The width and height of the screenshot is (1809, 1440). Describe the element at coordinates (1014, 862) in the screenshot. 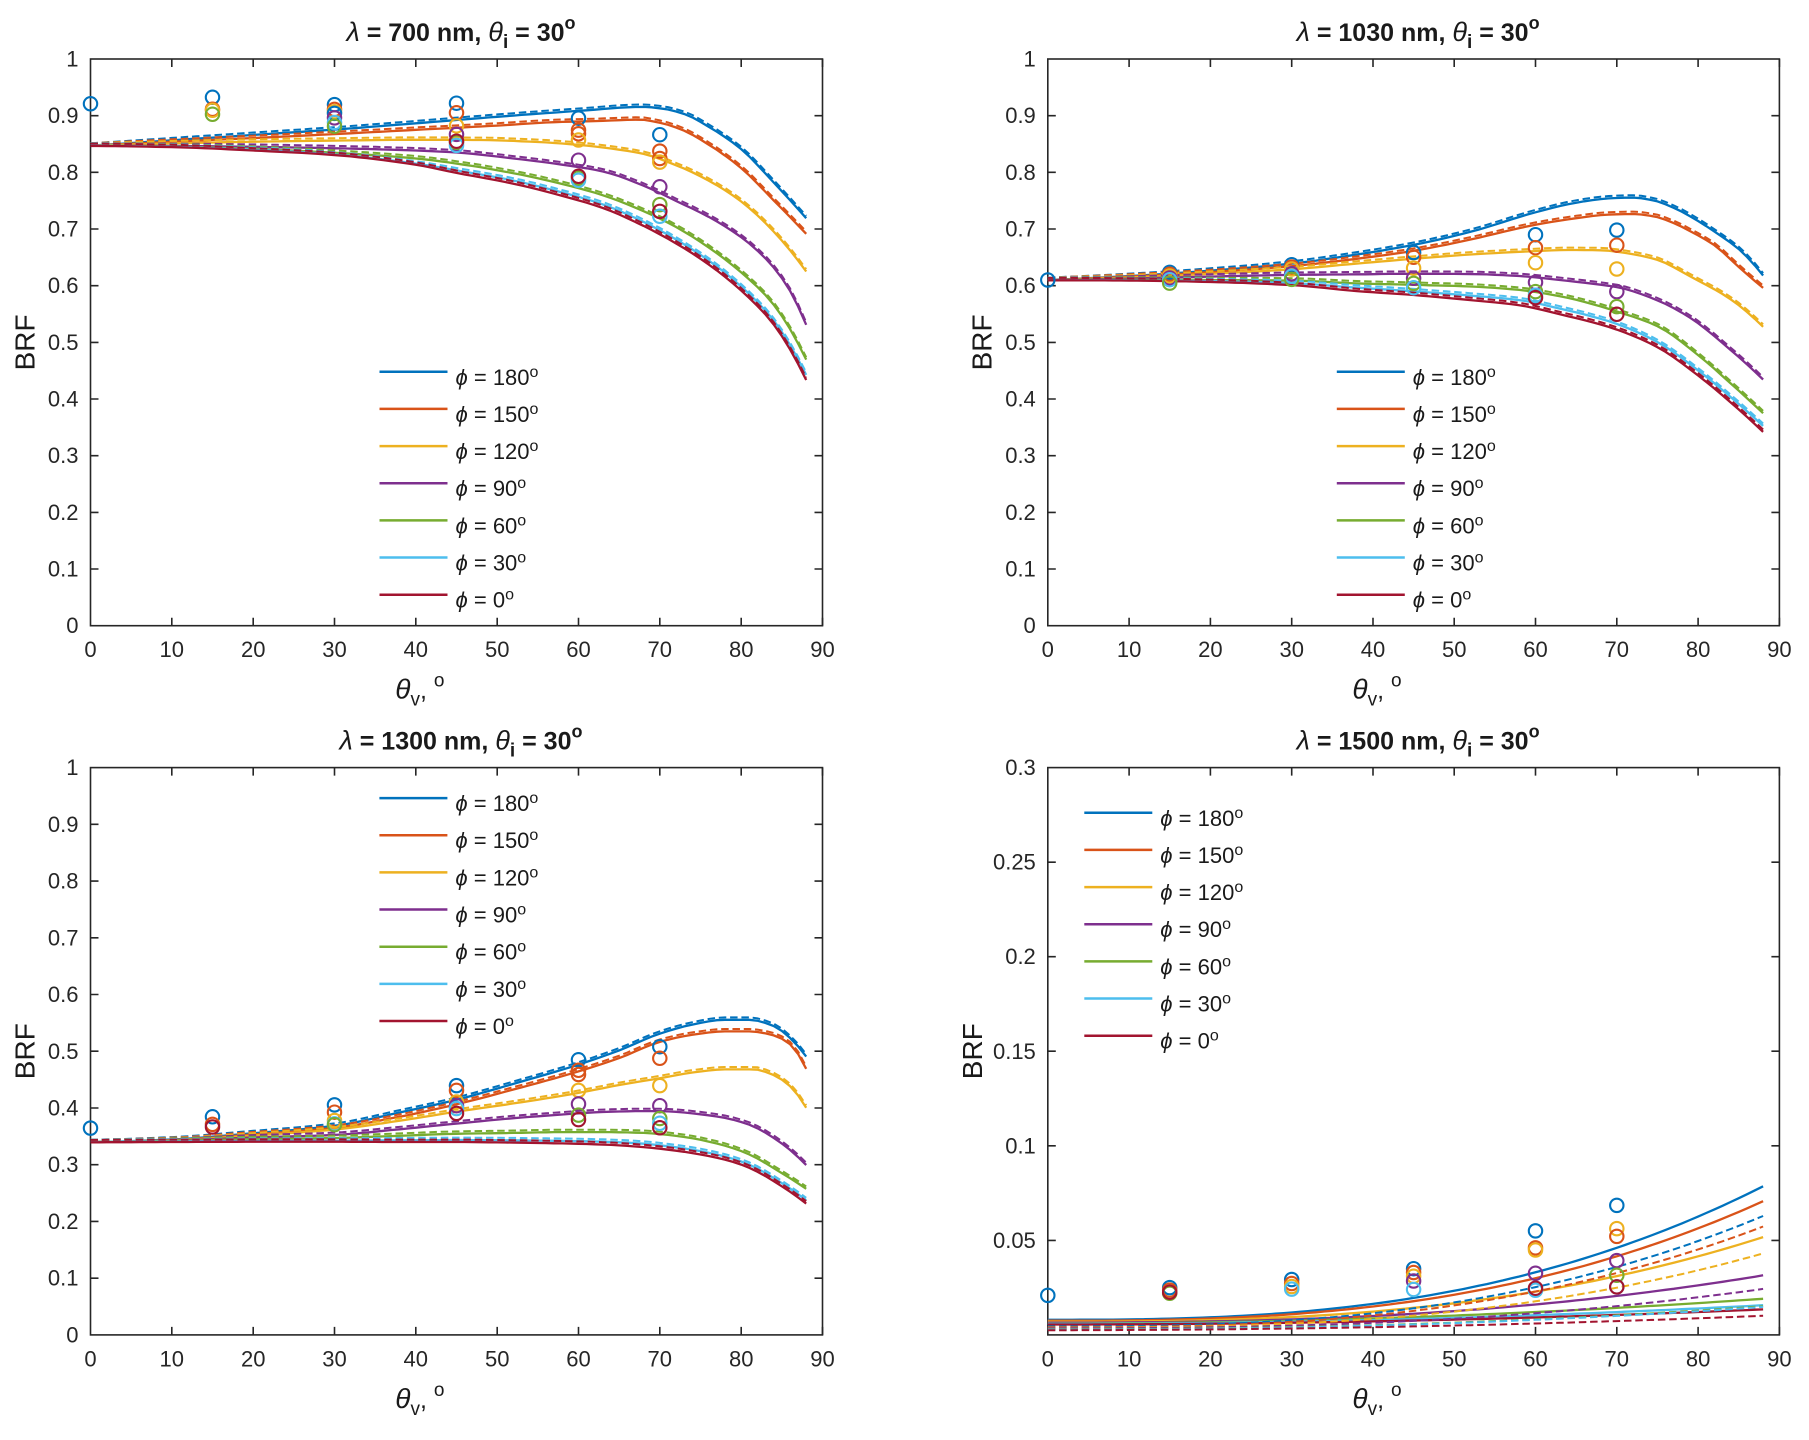

I see `svg-text: 0.25` at that location.